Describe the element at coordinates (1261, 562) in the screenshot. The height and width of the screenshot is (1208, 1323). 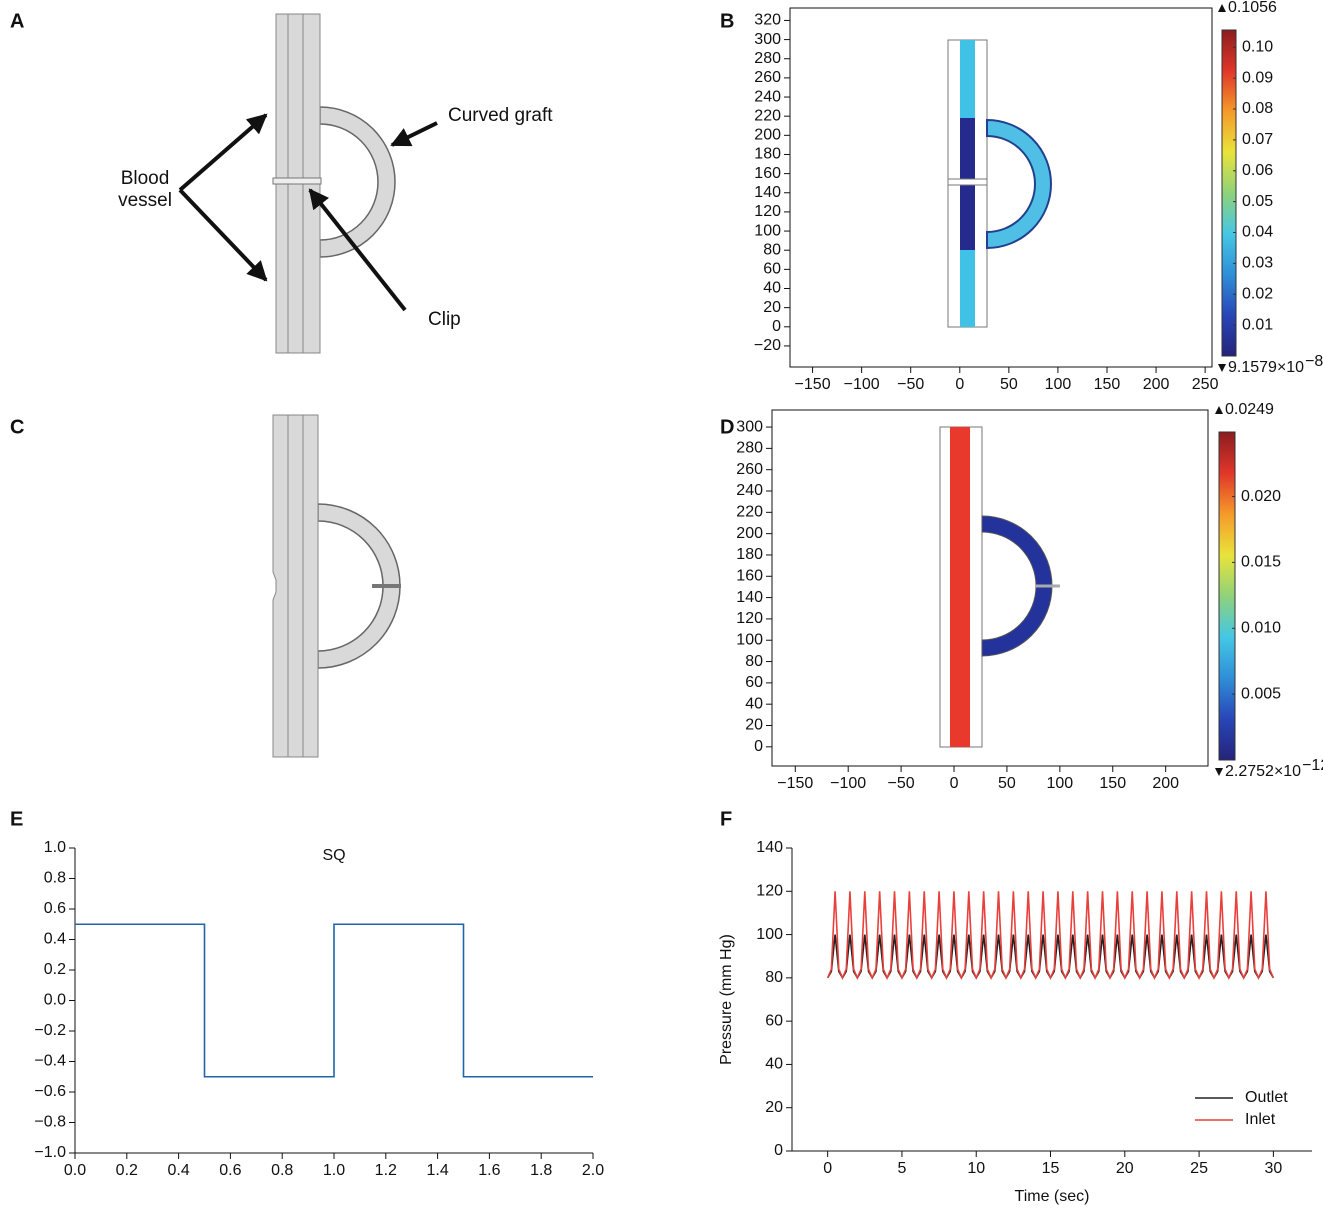
I see `colorbar-tick-label: 0.015` at that location.